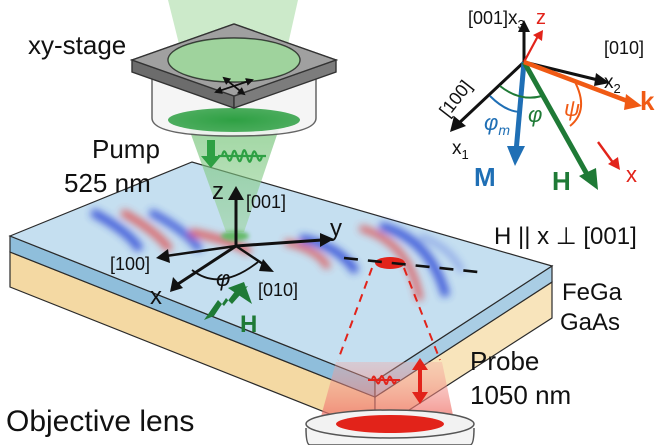  I want to click on xy-stage-label: xy-stage, so click(77, 45).